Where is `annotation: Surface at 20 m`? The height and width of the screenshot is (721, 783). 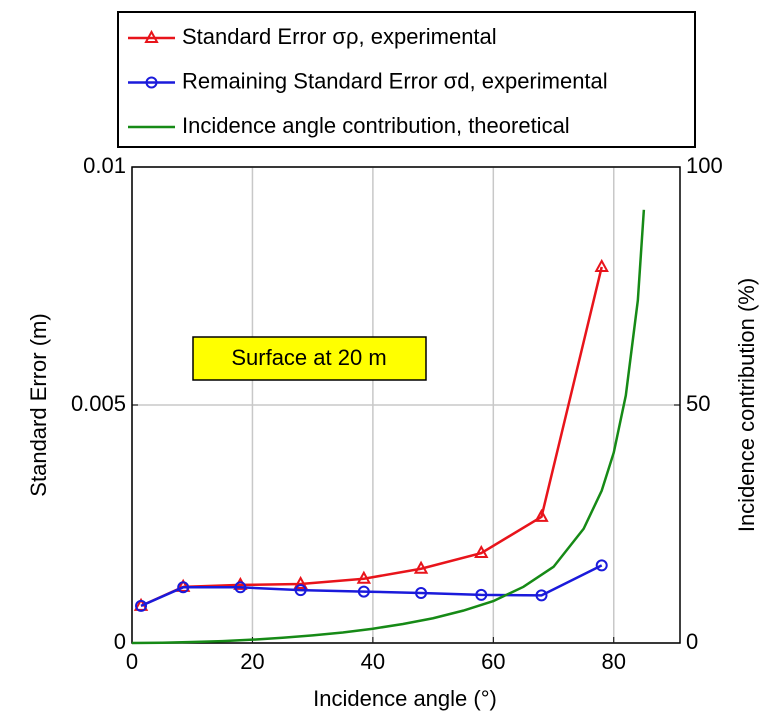 annotation: Surface at 20 m is located at coordinates (308, 357).